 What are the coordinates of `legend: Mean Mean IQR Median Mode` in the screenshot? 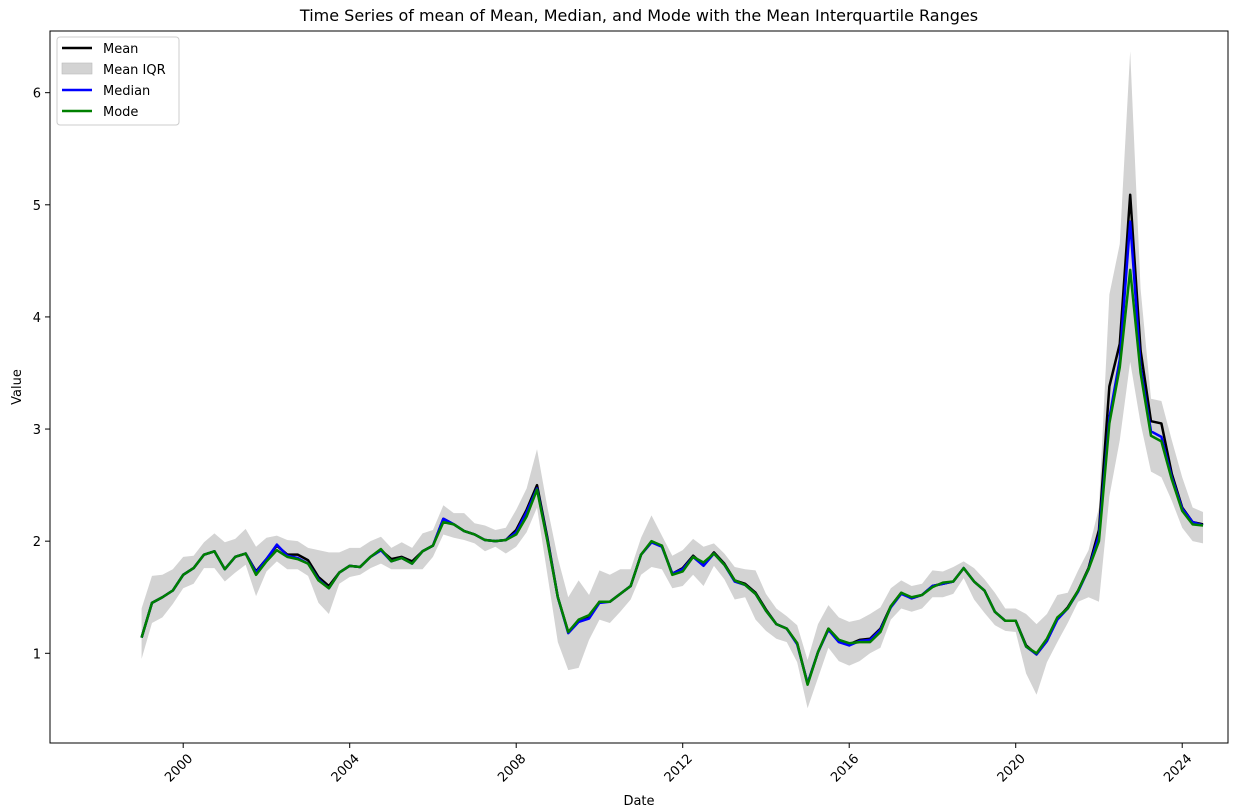 It's located at (118, 81).